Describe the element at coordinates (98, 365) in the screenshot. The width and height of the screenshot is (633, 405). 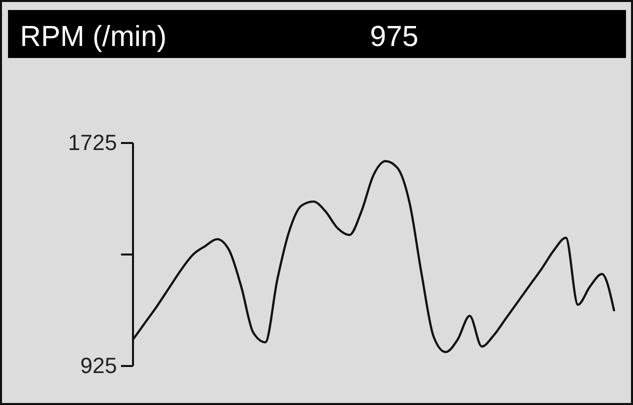
I see `y-tick-label: 925` at that location.